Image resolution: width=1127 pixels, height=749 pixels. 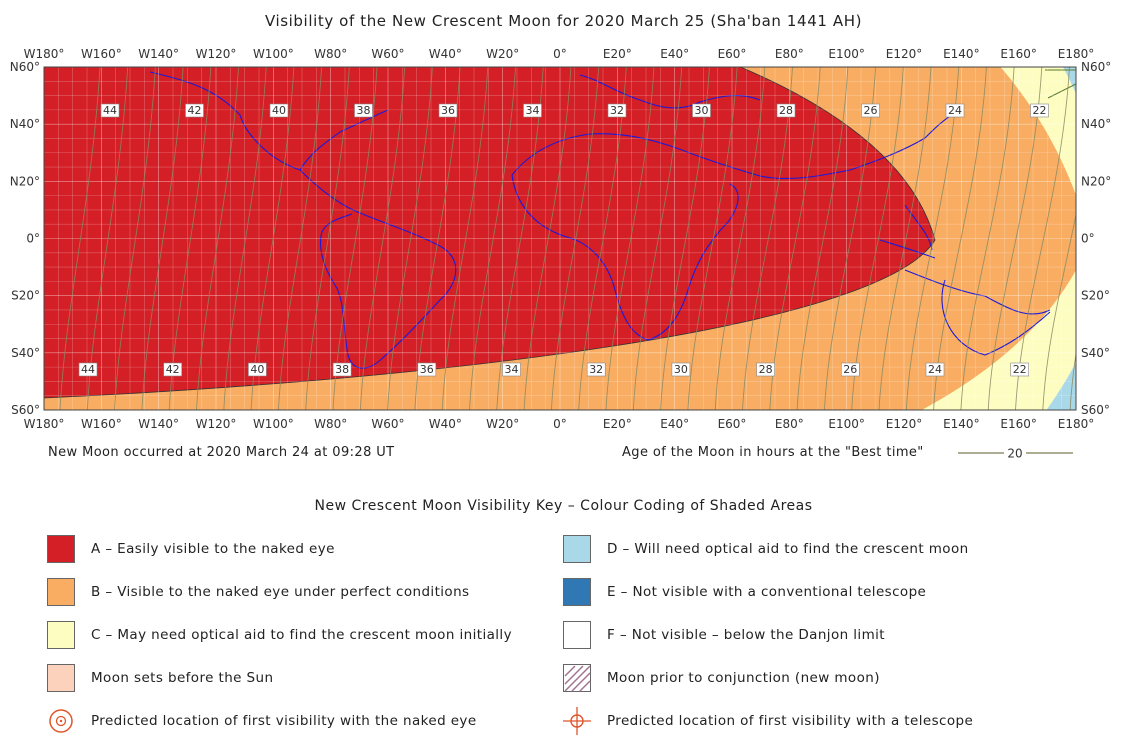 I want to click on swatch-f, so click(x=577, y=635).